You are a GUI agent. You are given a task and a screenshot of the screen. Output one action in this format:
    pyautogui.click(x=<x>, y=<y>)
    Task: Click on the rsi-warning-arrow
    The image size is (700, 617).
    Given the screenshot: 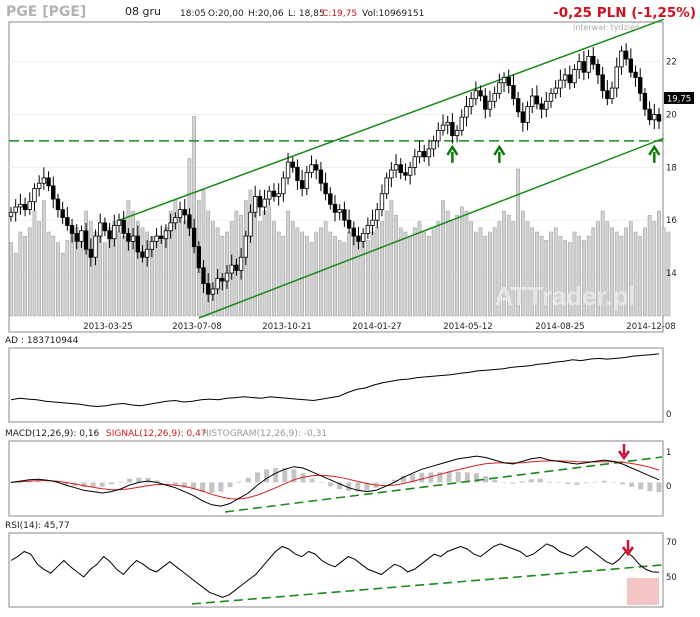 What is the action you would take?
    pyautogui.click(x=628, y=548)
    